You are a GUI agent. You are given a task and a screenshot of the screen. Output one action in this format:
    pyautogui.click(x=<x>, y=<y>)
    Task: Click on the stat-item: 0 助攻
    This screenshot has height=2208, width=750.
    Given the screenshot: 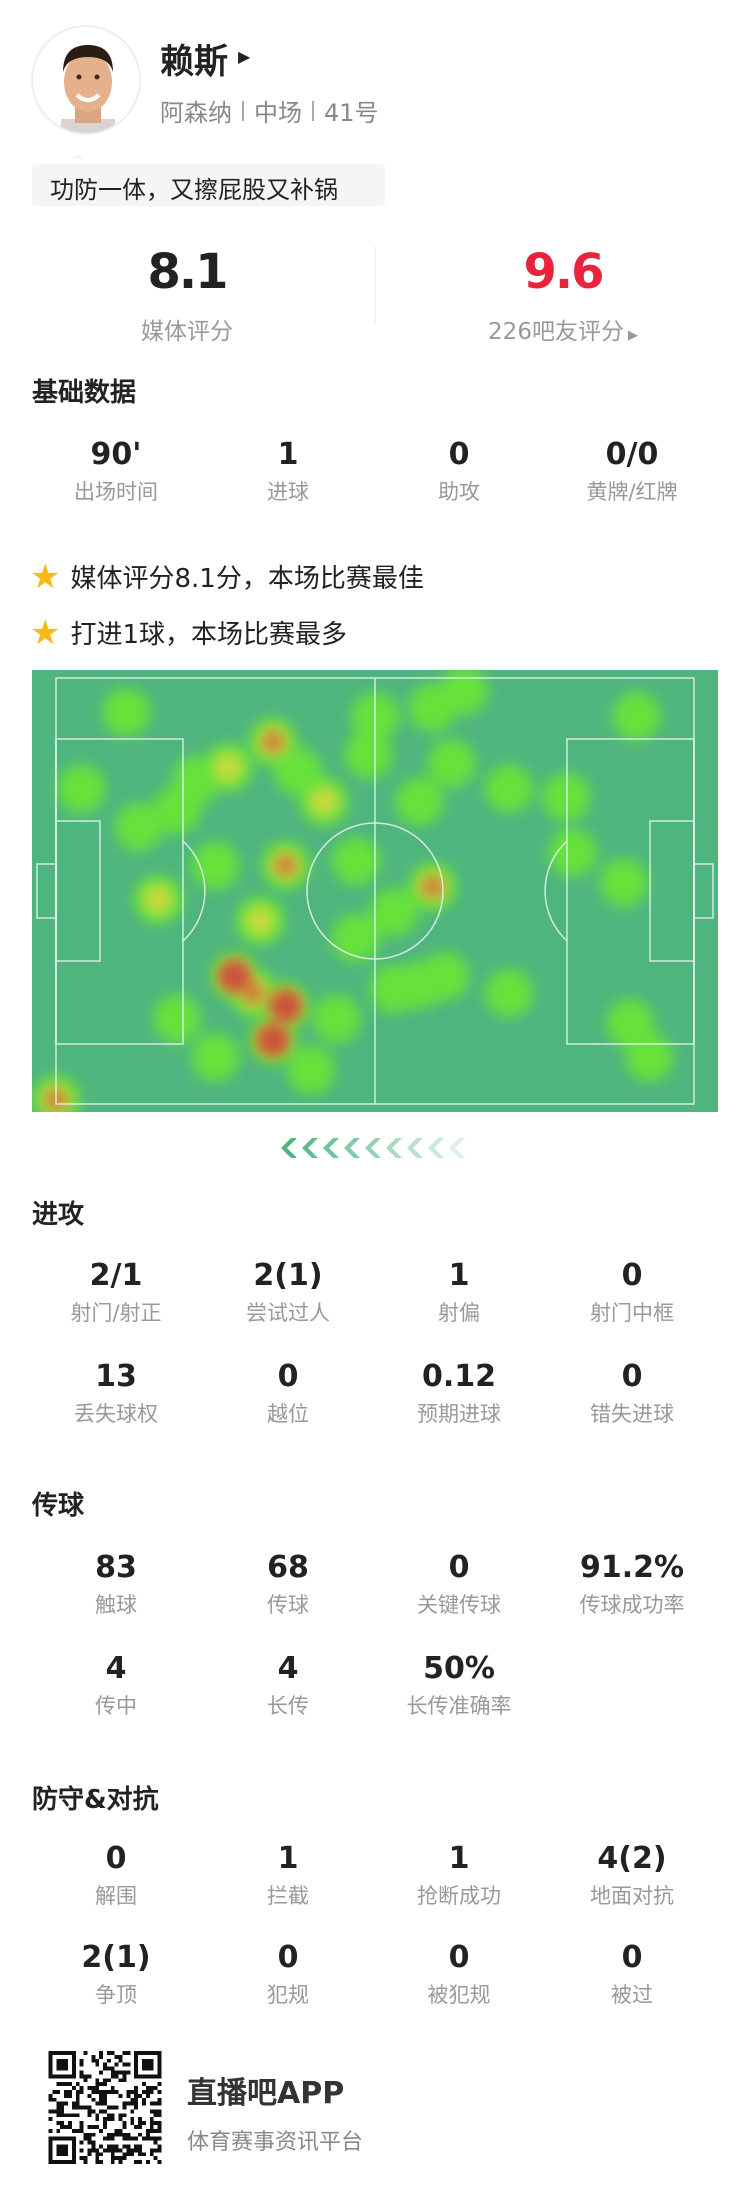 What is the action you would take?
    pyautogui.click(x=459, y=472)
    